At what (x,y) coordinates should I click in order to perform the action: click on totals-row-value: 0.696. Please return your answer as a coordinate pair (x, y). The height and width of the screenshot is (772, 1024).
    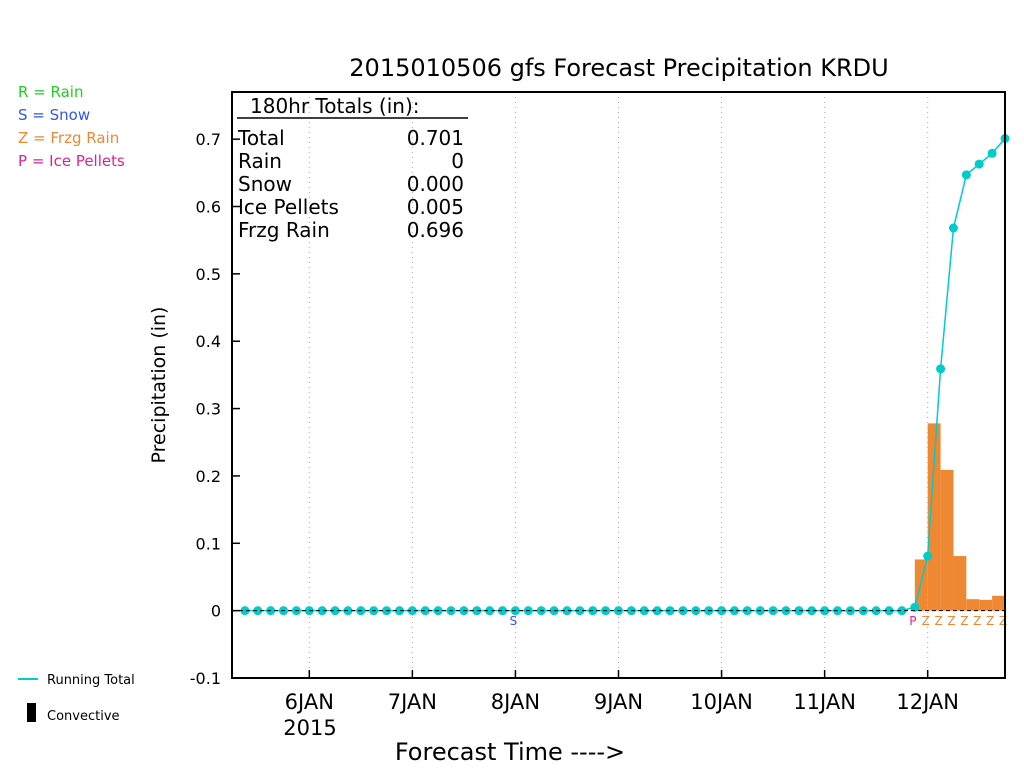
    Looking at the image, I should click on (435, 230).